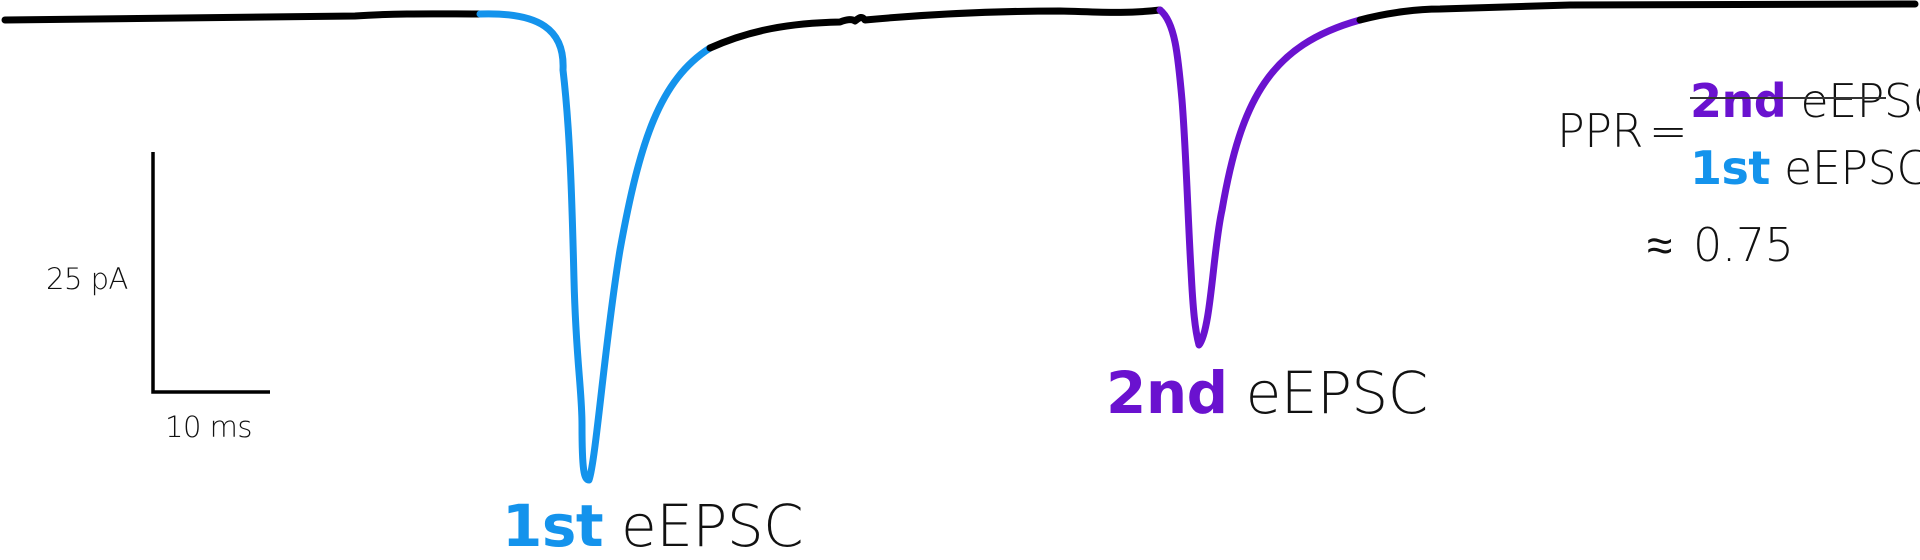  I want to click on first-eepsc-trace, so click(595, 247).